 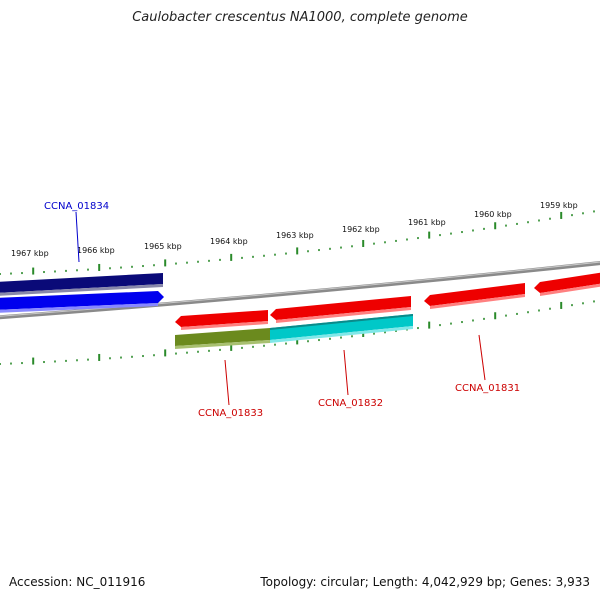 What do you see at coordinates (427, 222) in the screenshot?
I see `tick-label-1961: 1961 kbp` at bounding box center [427, 222].